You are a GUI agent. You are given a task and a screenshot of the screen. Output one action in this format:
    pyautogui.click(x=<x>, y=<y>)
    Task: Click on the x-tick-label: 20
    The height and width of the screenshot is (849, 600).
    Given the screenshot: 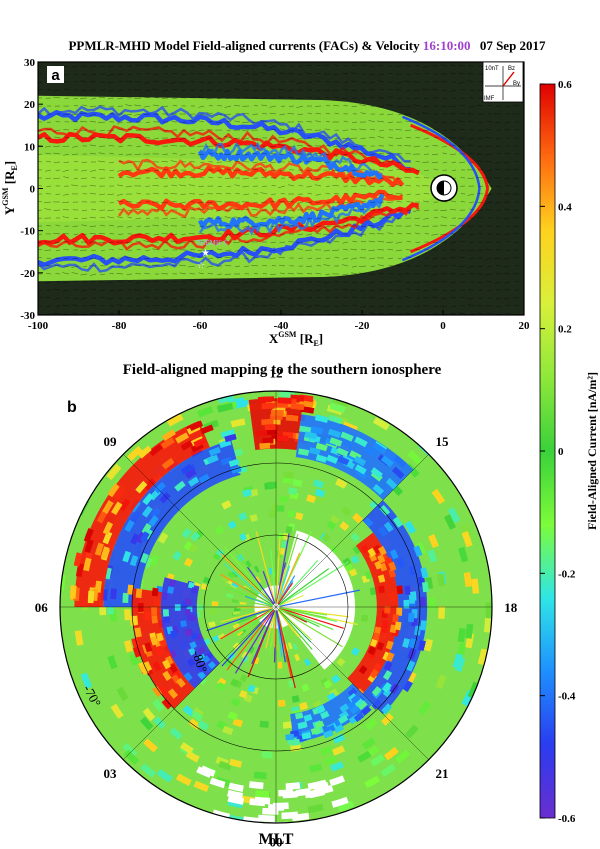 What is the action you would take?
    pyautogui.click(x=525, y=326)
    